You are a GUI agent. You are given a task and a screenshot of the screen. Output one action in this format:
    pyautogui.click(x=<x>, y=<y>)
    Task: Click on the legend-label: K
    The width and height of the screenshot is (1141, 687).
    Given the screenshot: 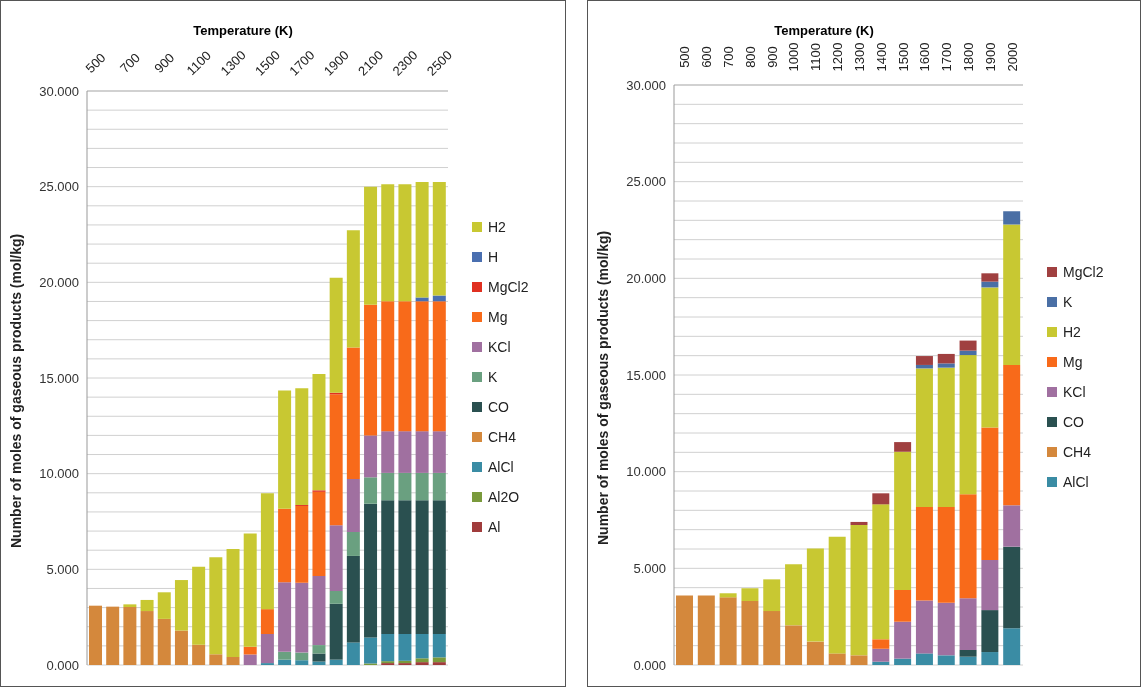 What is the action you would take?
    pyautogui.click(x=493, y=377)
    